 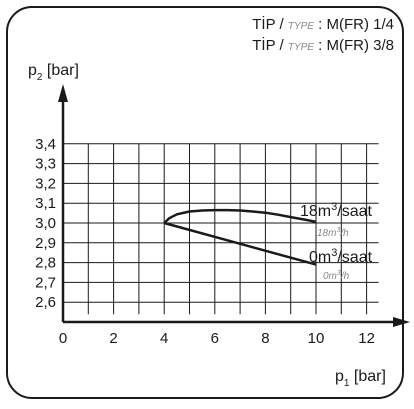 What do you see at coordinates (336, 276) in the screenshot?
I see `series-sublabel: 0m3/h` at bounding box center [336, 276].